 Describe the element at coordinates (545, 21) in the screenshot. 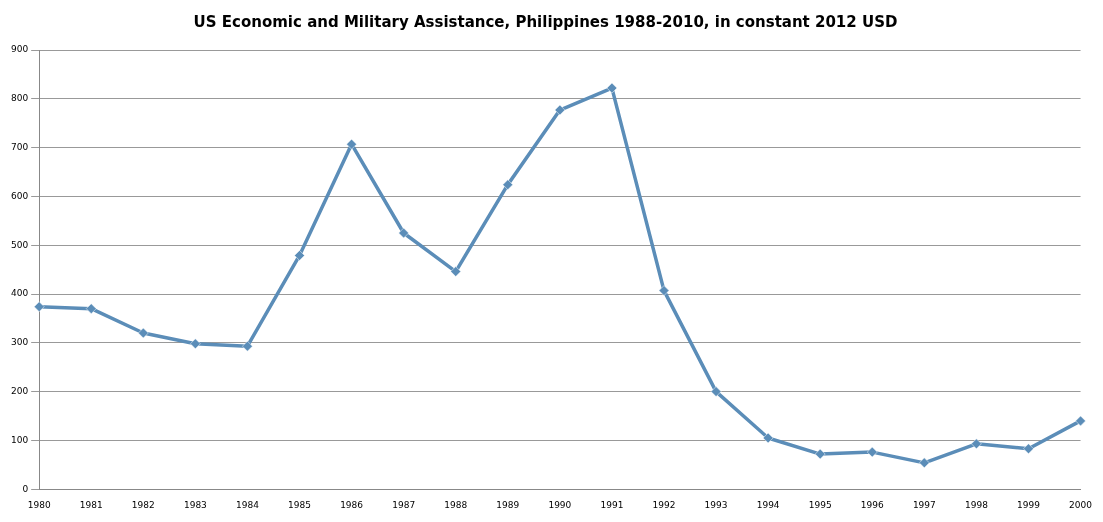

I see `chart-title: US Economic and Military Assistance, Philippines 1988-2010, in constant 2012 USD` at that location.